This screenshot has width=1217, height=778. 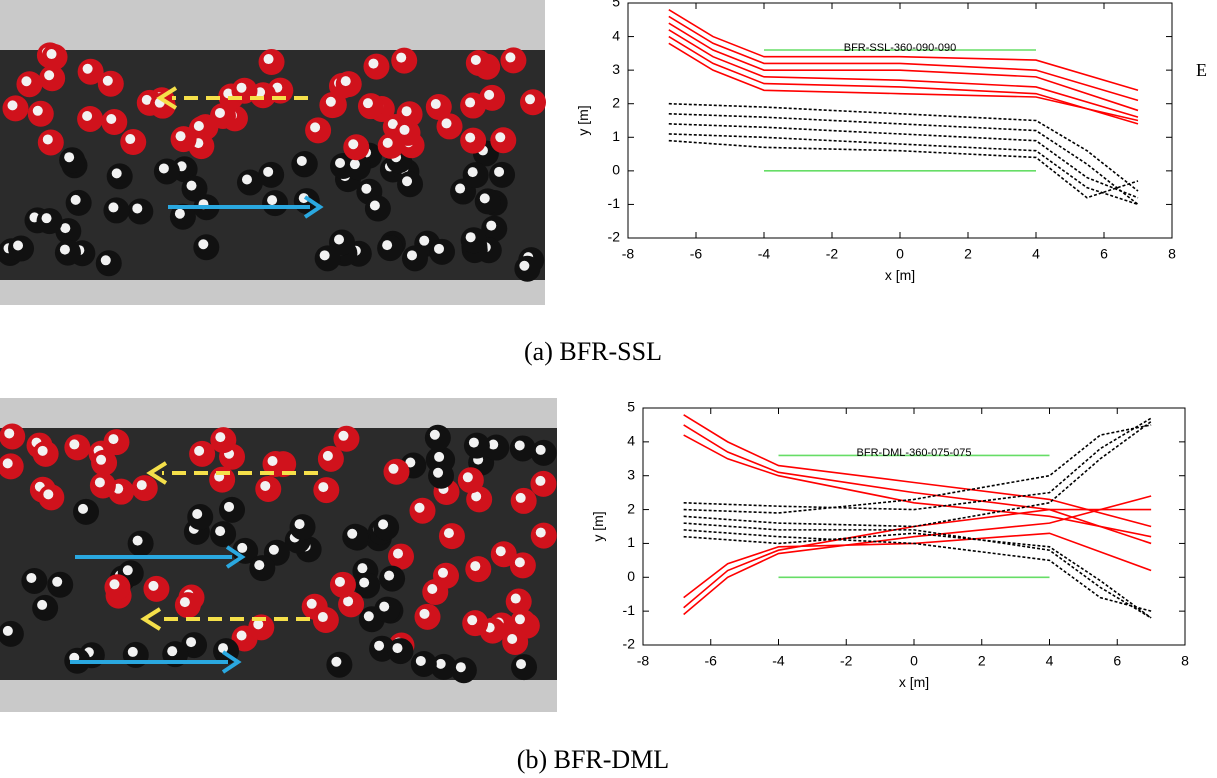 I want to click on chart-title: BFR-DML-360-075-075, so click(x=914, y=453).